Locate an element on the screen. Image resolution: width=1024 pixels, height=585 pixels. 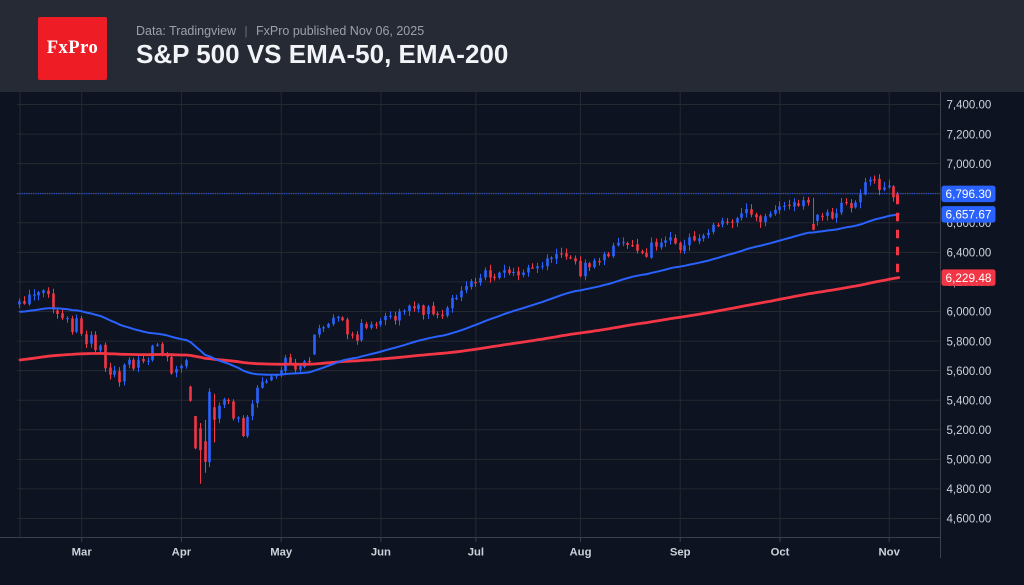
svg-text: 4,800.00 is located at coordinates (969, 490).